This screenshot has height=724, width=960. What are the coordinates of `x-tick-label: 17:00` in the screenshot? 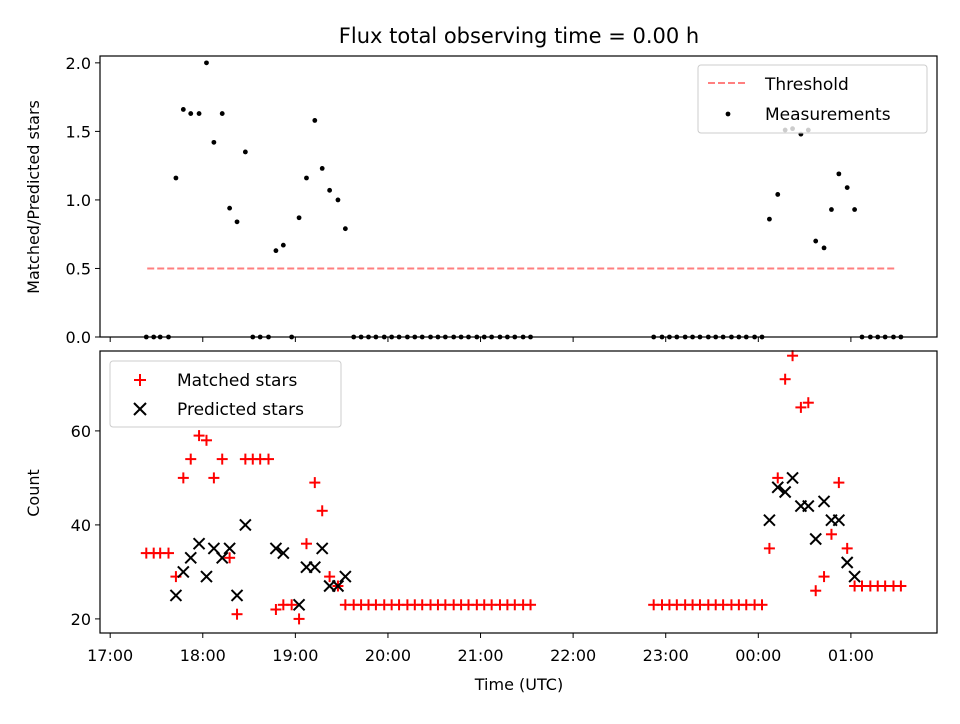 It's located at (110, 655).